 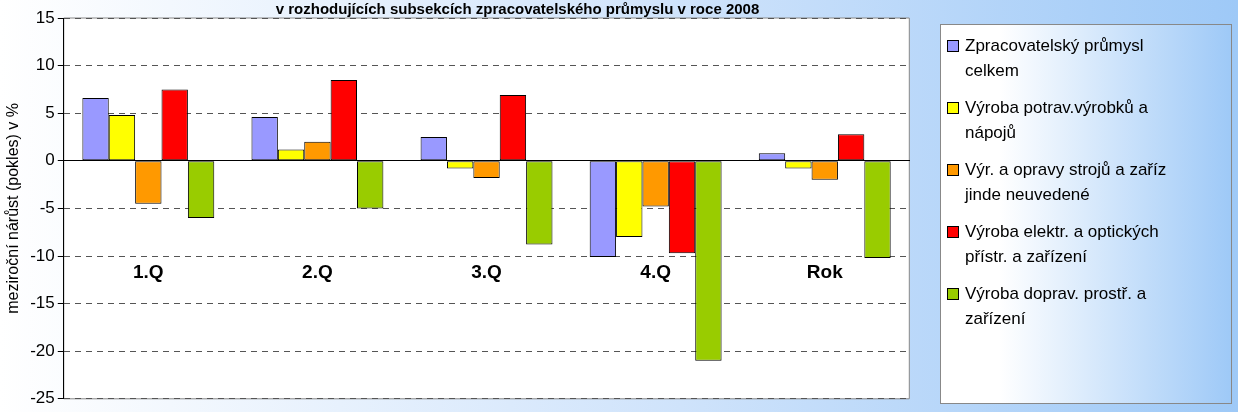 What do you see at coordinates (148, 272) in the screenshot?
I see `x-tick-label: 1.Q` at bounding box center [148, 272].